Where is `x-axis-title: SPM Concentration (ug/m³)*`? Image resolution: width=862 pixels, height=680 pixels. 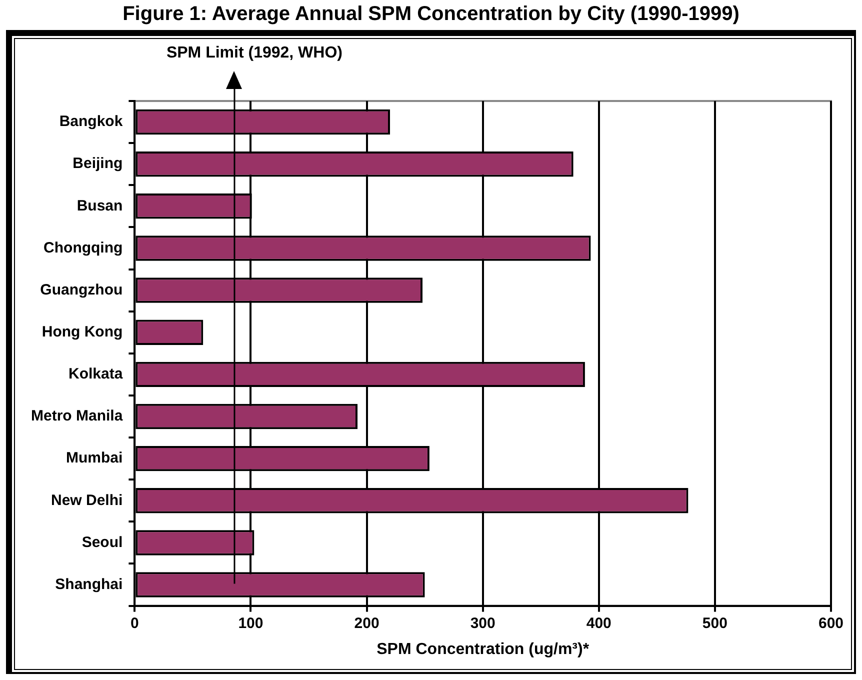 x-axis-title: SPM Concentration (ug/m³)* is located at coordinates (483, 649).